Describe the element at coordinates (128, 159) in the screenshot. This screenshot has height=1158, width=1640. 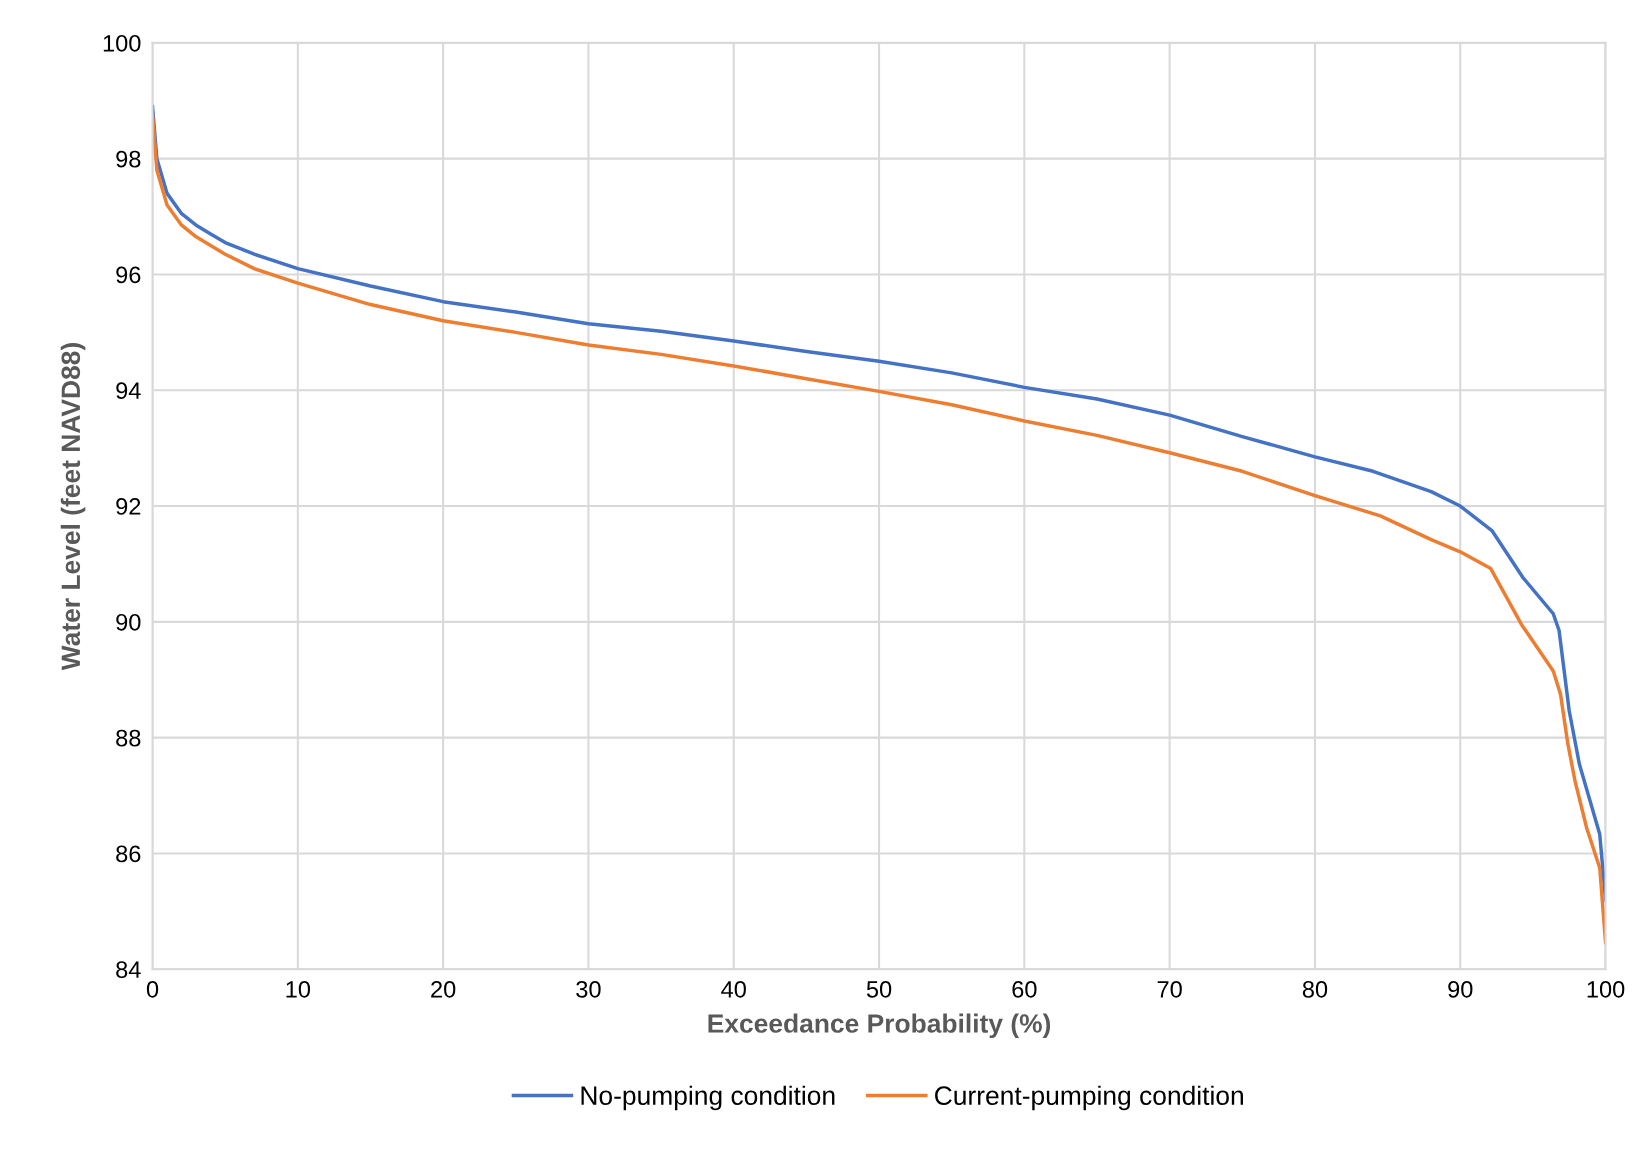
I see `y-tick-label: 98` at that location.